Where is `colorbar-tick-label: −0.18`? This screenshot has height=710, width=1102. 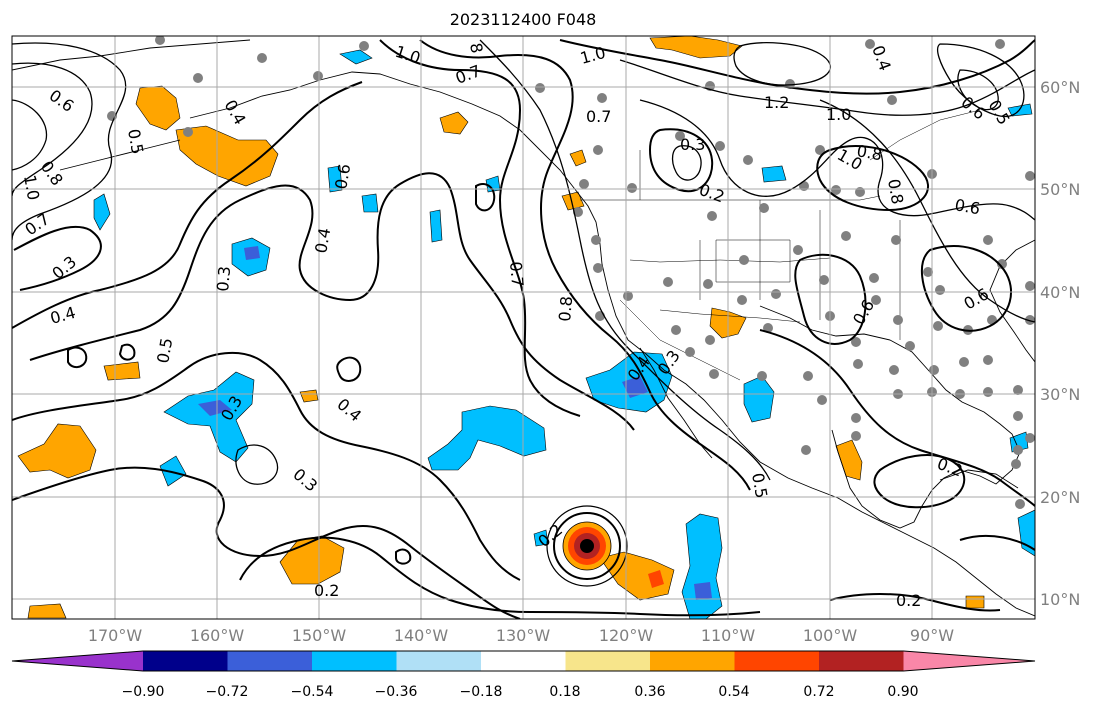
colorbar-tick-label: −0.18 is located at coordinates (481, 692).